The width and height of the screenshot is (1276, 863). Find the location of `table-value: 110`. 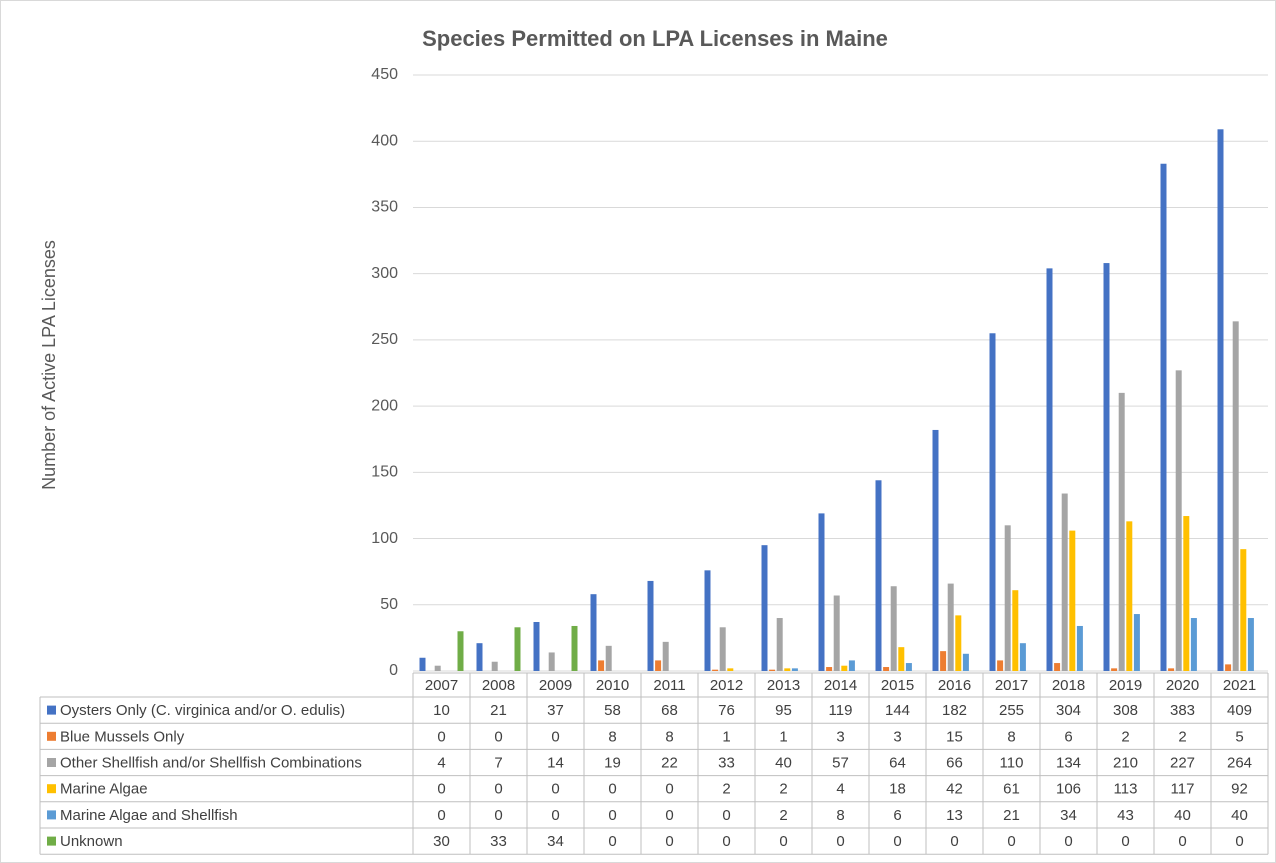

table-value: 110 is located at coordinates (1012, 762).